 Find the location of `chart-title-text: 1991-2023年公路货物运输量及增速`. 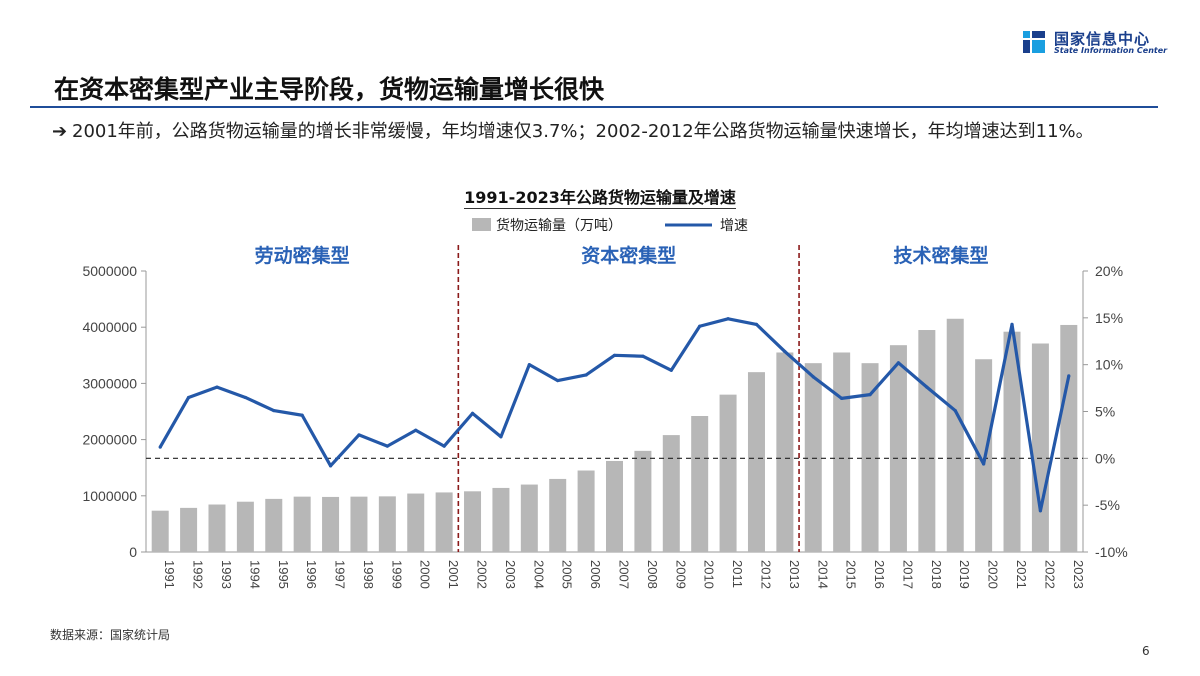

chart-title-text: 1991-2023年公路货物运输量及增速 is located at coordinates (600, 198).